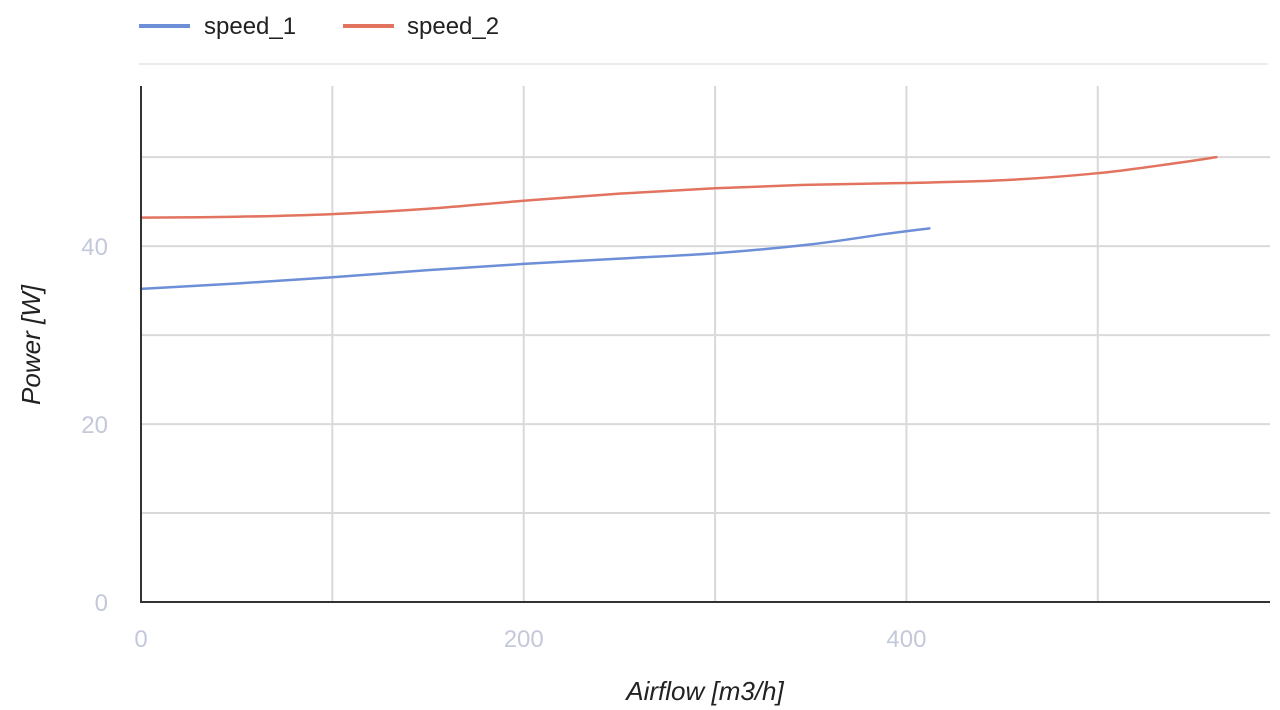 The image size is (1280, 710). I want to click on legend-label-speed-1: speed_1, so click(250, 26).